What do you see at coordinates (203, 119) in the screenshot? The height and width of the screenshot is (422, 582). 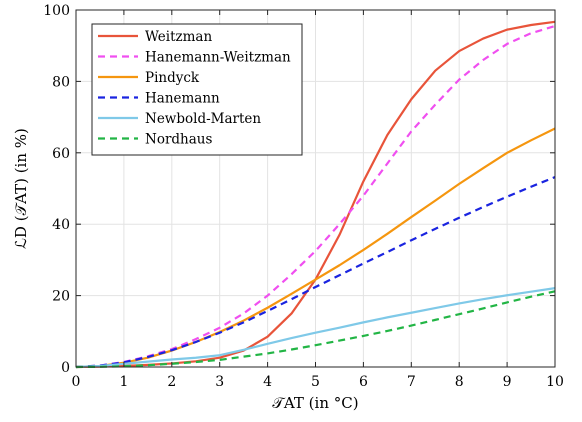 I see `legend-label-newbold-marten: Newbold-Marten` at bounding box center [203, 119].